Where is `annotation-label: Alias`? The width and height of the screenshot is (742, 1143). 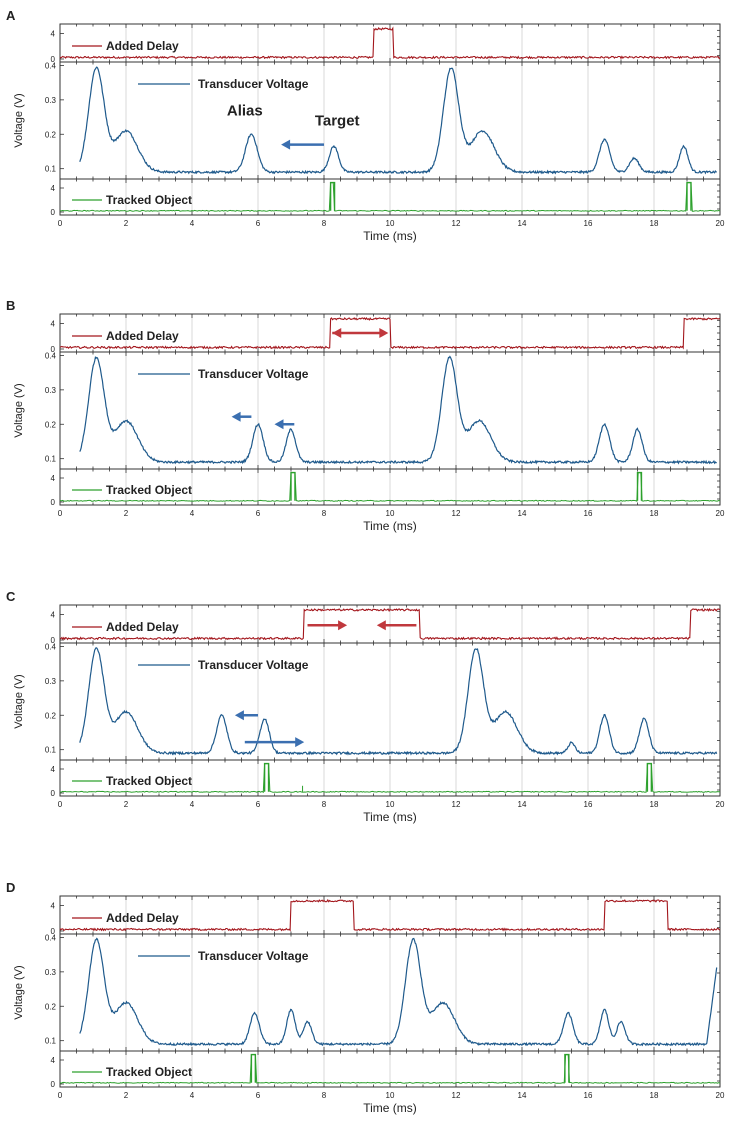 annotation-label: Alias is located at coordinates (245, 110).